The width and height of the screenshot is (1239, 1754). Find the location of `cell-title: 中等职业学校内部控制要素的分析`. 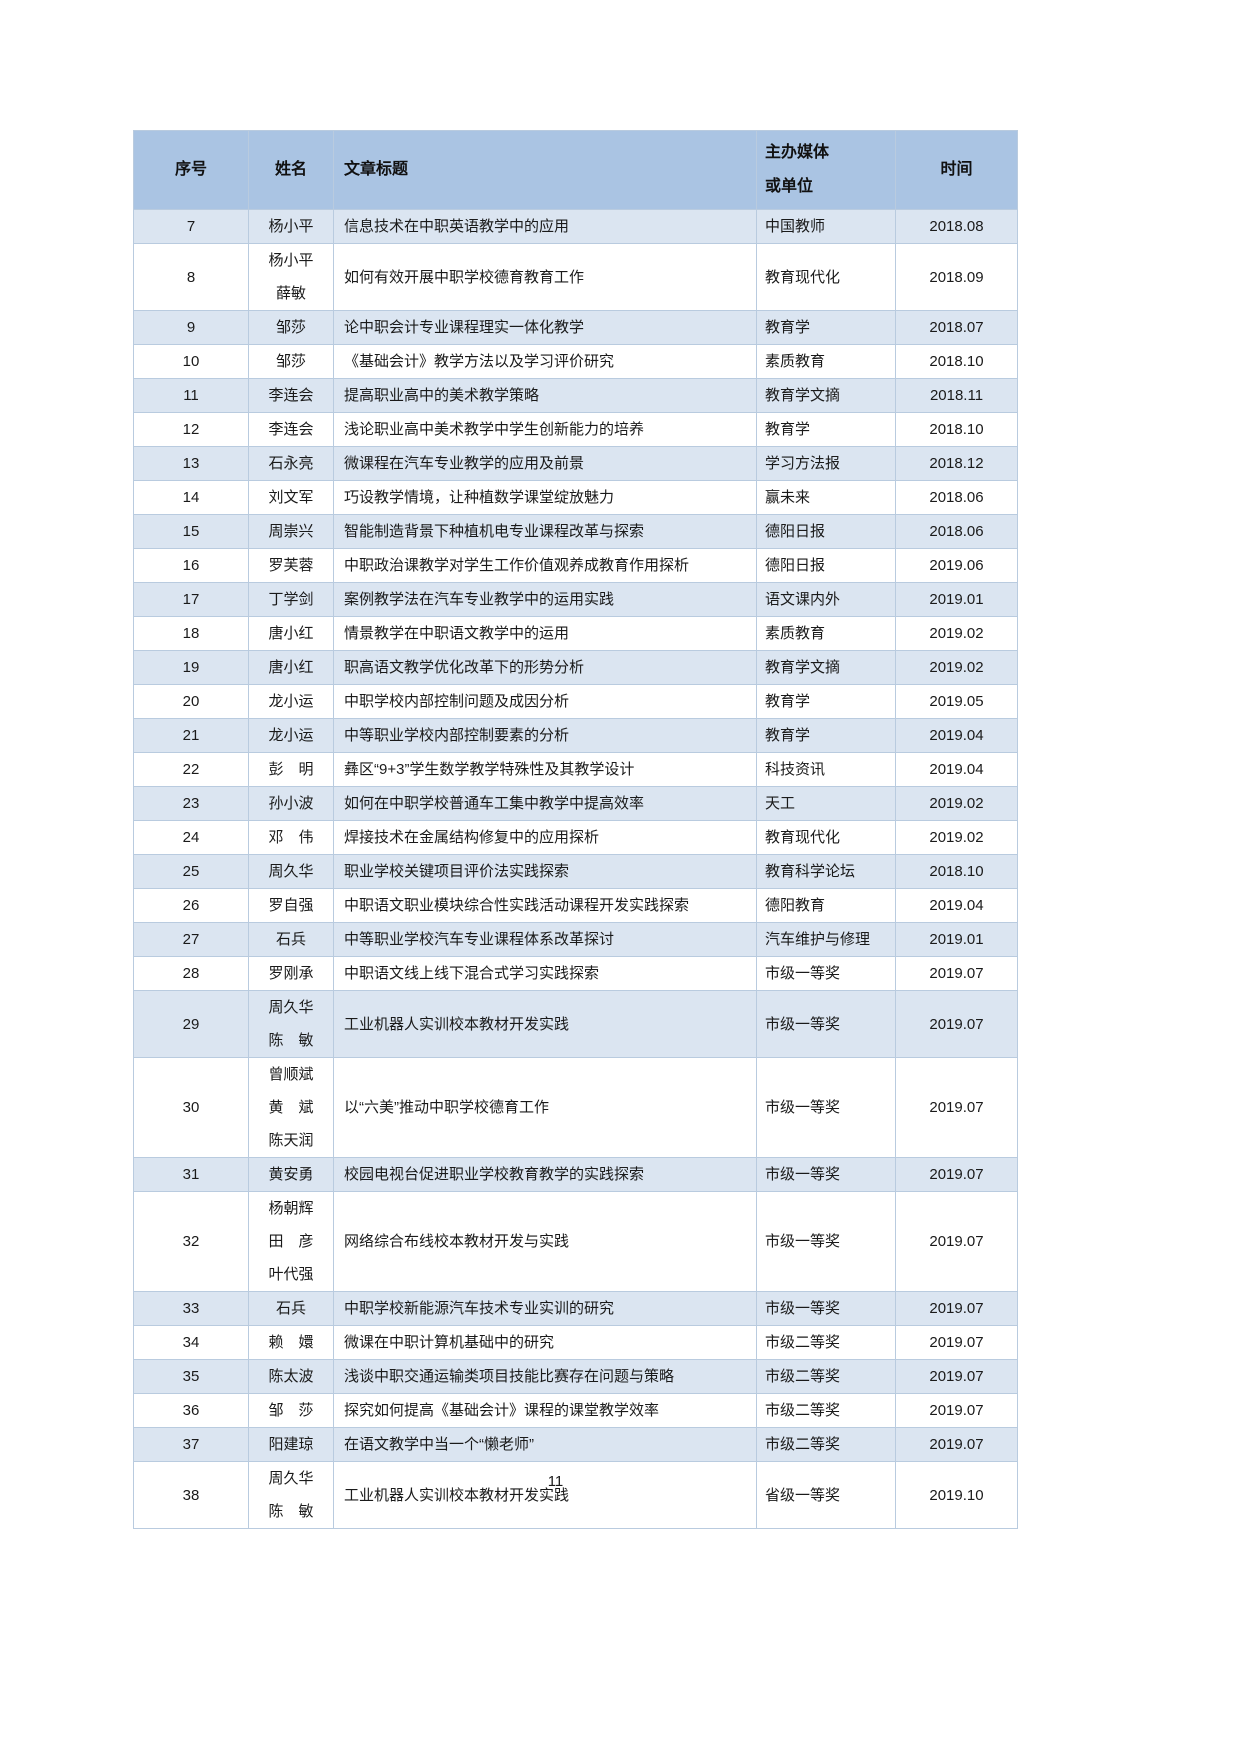

cell-title: 中等职业学校内部控制要素的分析 is located at coordinates (545, 735).